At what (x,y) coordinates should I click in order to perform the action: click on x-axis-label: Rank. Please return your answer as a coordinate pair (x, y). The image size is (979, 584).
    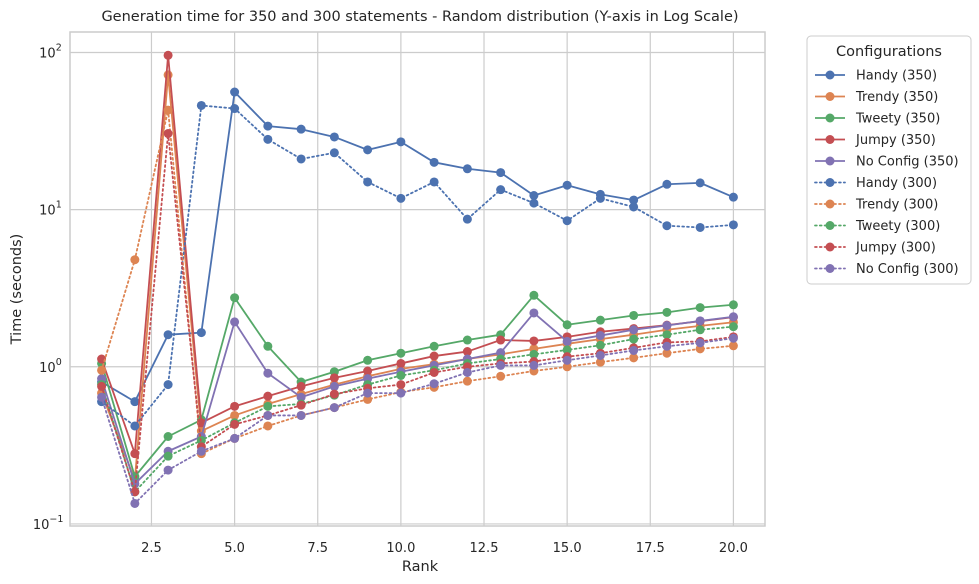
    Looking at the image, I should click on (420, 567).